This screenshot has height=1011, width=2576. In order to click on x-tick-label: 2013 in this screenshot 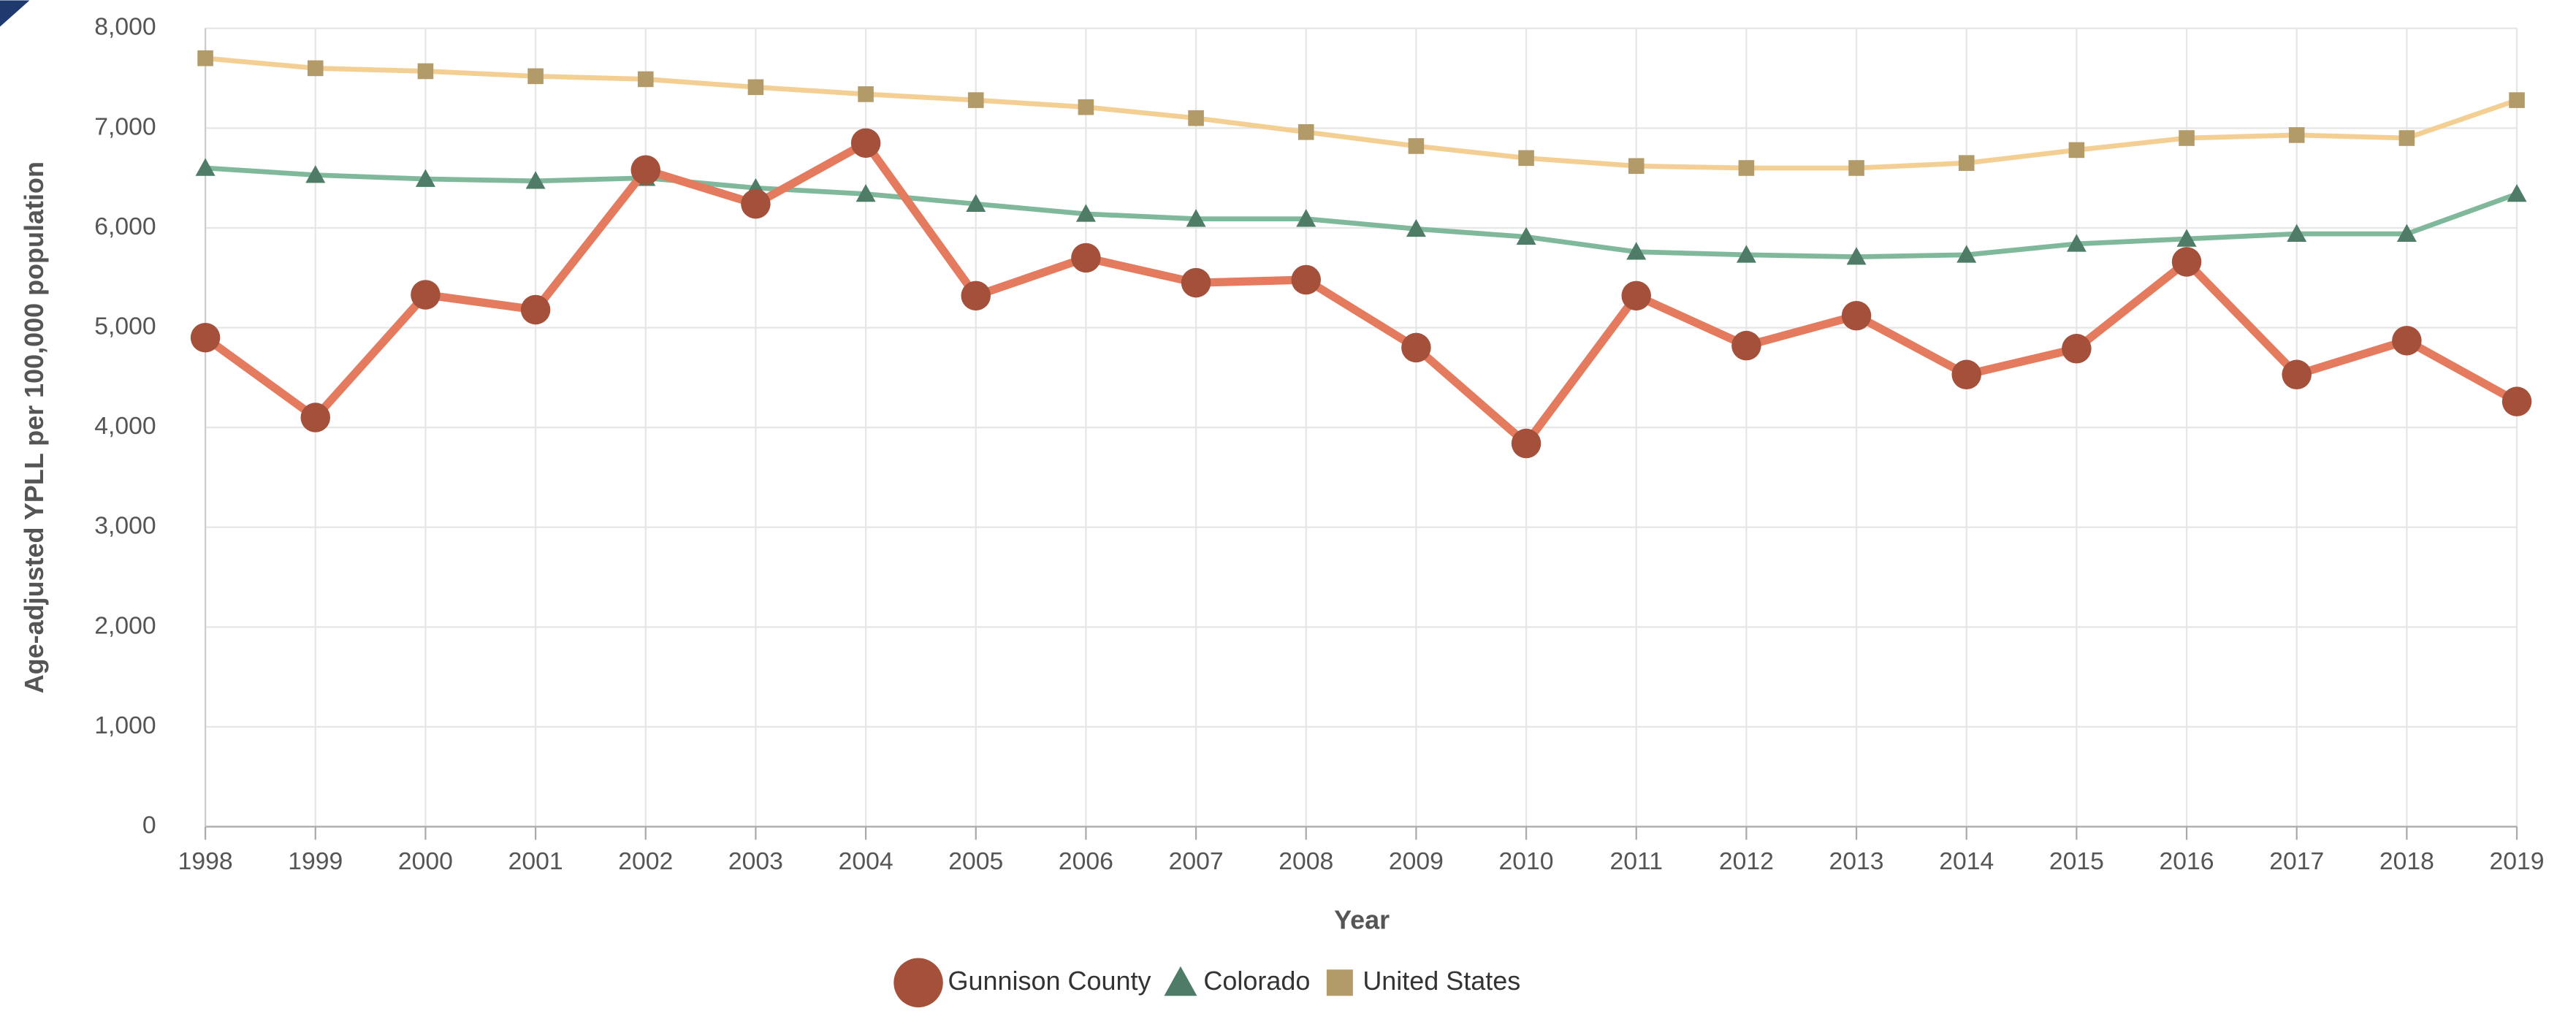, I will do `click(1856, 861)`.